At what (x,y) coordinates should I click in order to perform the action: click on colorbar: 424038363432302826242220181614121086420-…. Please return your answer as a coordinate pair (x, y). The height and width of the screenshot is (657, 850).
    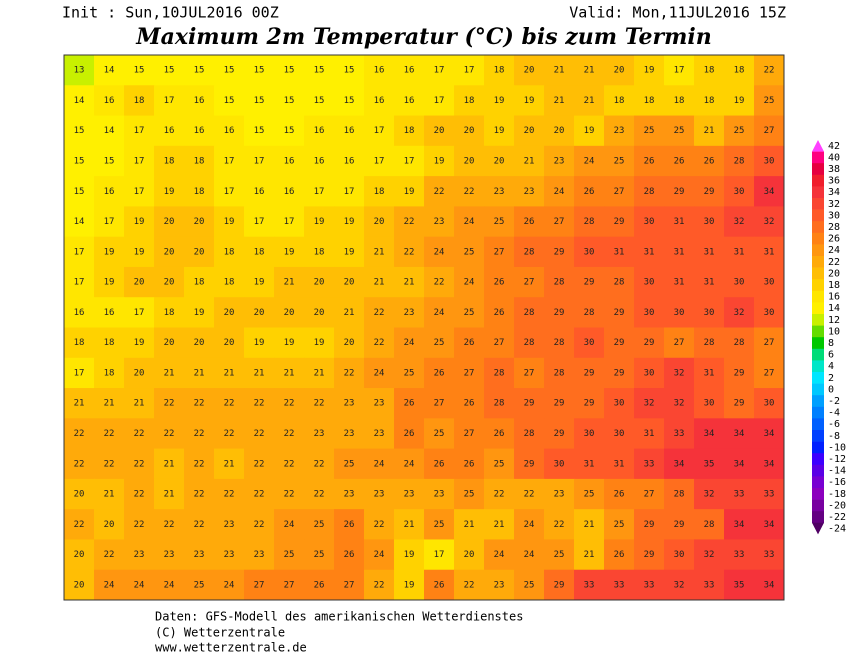
    Looking at the image, I should click on (829, 337).